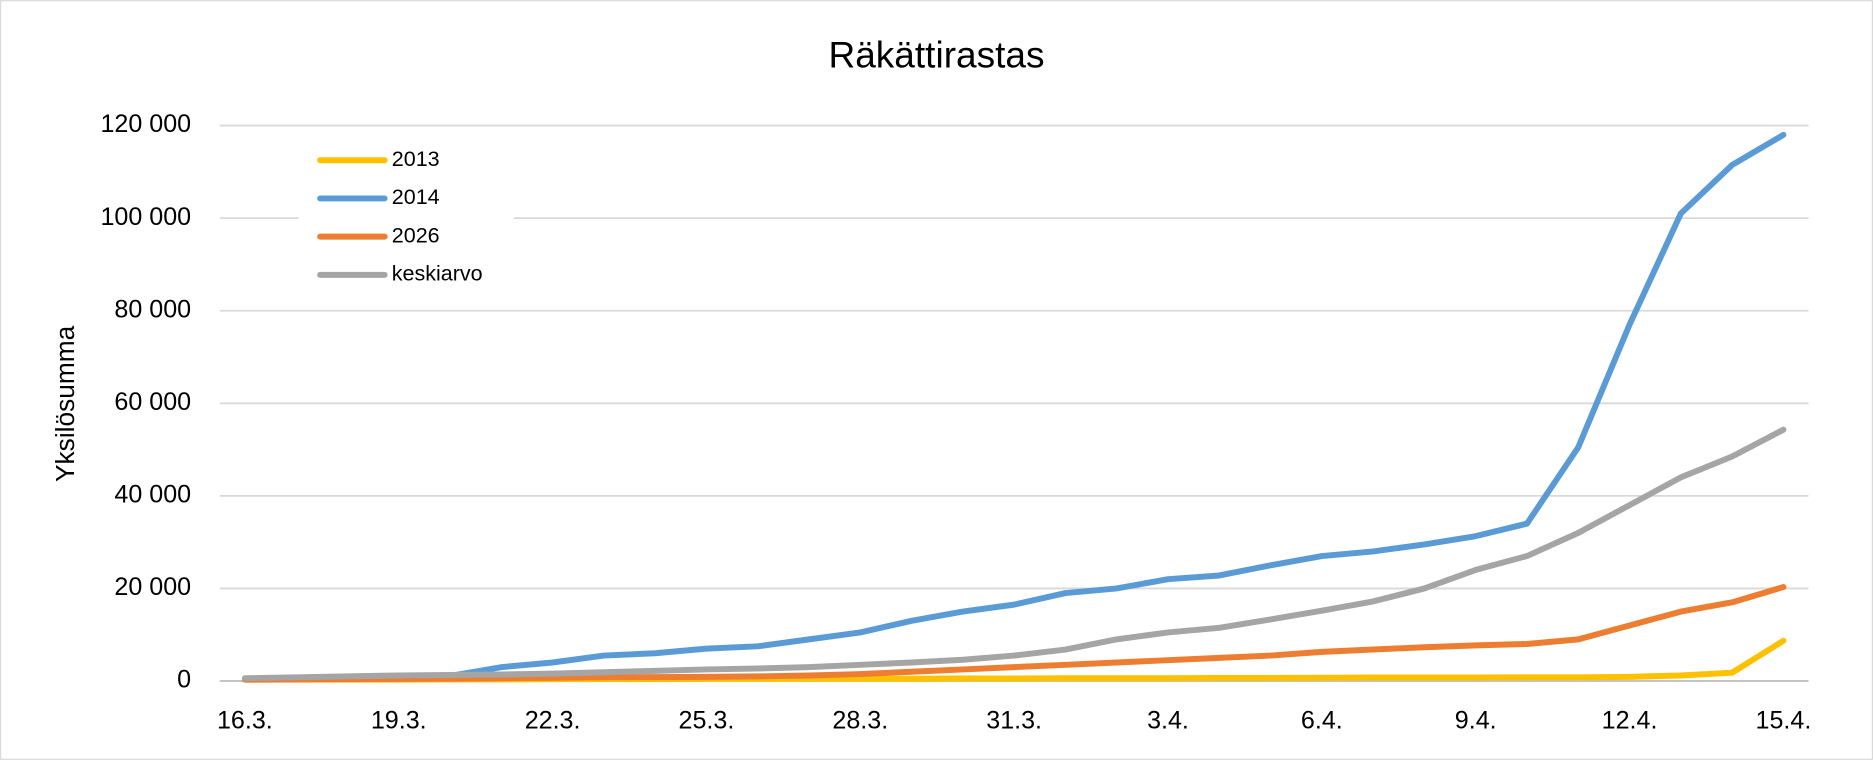 This screenshot has height=760, width=1873. I want to click on y-tick-label: 100 000, so click(145, 217).